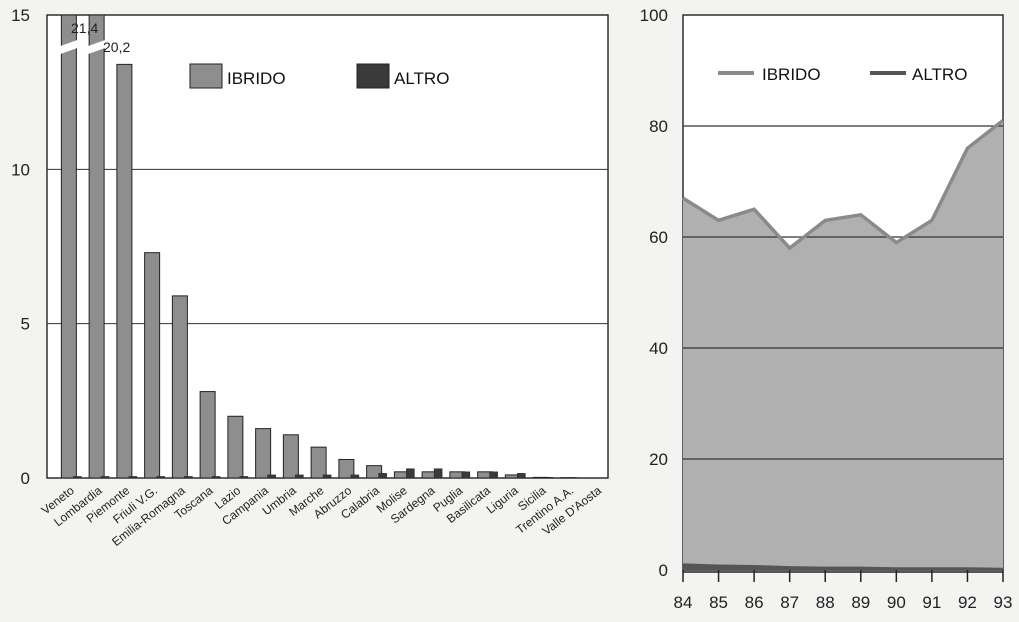 The height and width of the screenshot is (622, 1019). Describe the element at coordinates (843, 185) in the screenshot. I see `line-ibrido` at that location.